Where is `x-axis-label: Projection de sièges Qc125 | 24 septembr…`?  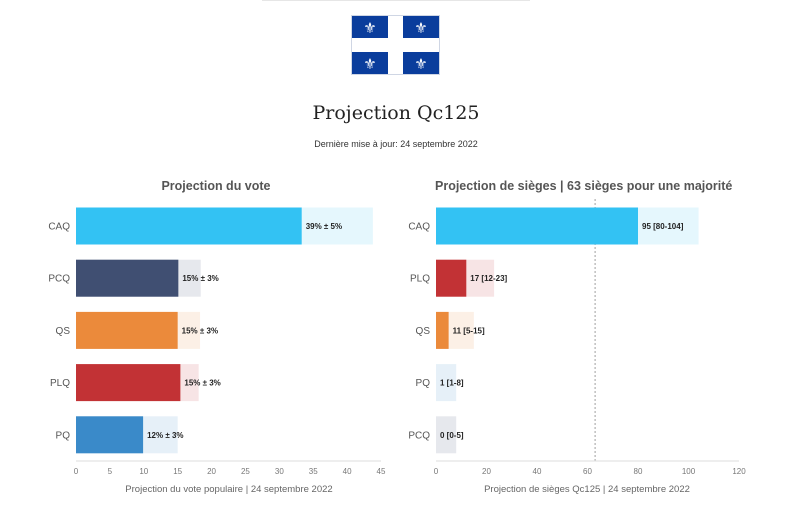
x-axis-label: Projection de sièges Qc125 | 24 septembr… is located at coordinates (587, 489).